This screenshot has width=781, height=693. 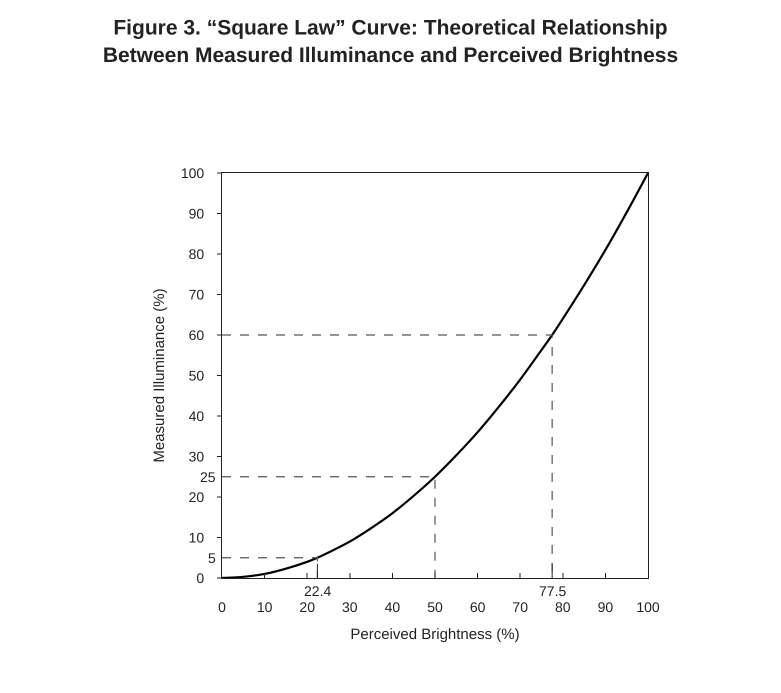 What do you see at coordinates (208, 477) in the screenshot?
I see `annotation: 25` at bounding box center [208, 477].